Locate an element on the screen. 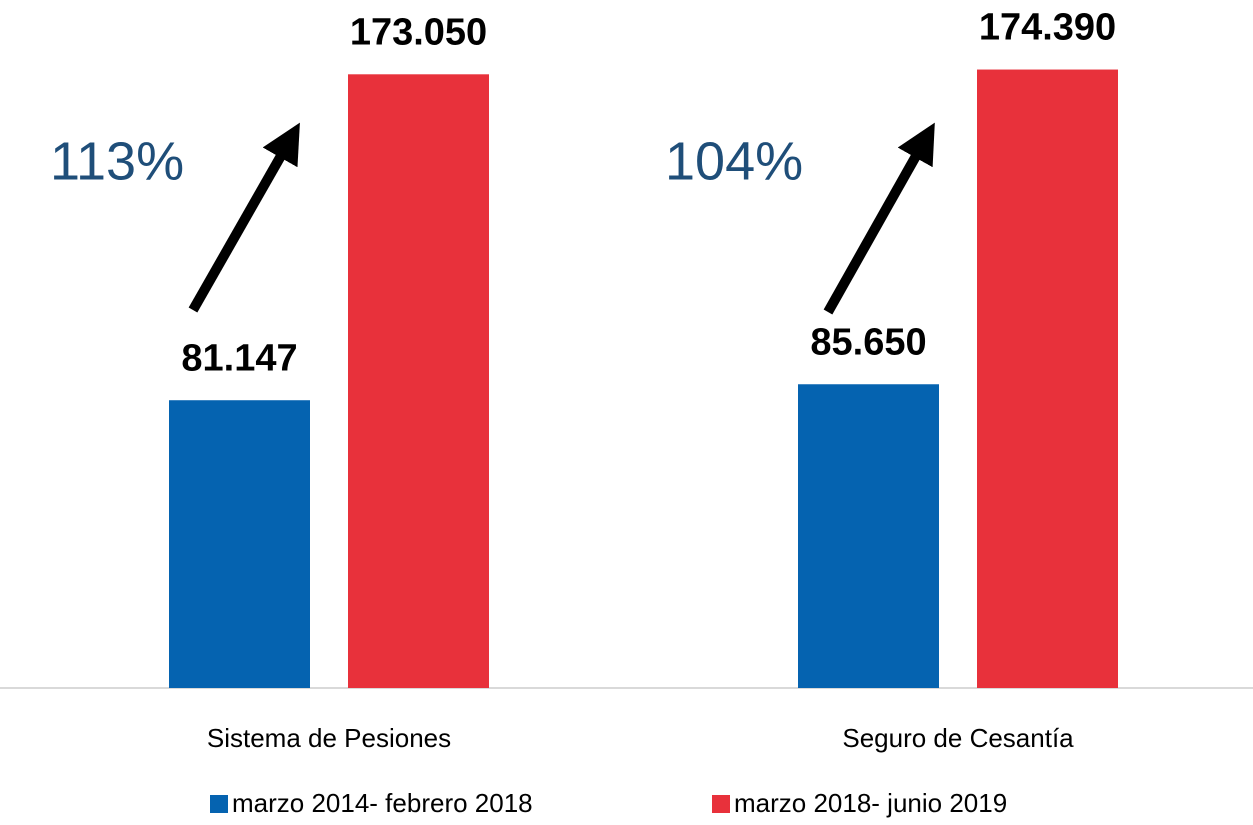 This screenshot has height=825, width=1253. data-label: 85.650 is located at coordinates (868, 342).